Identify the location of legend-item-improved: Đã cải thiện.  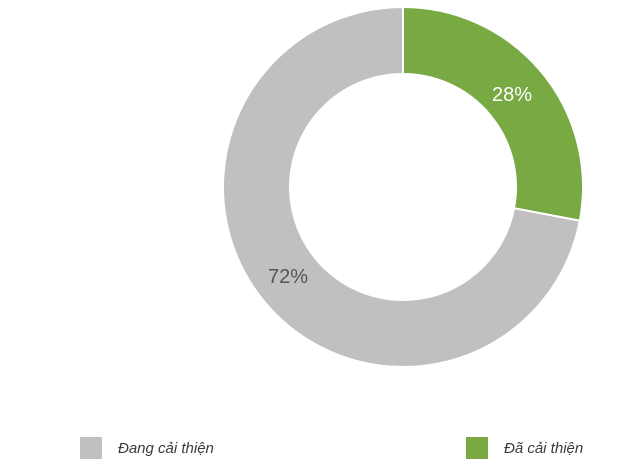
(524, 448).